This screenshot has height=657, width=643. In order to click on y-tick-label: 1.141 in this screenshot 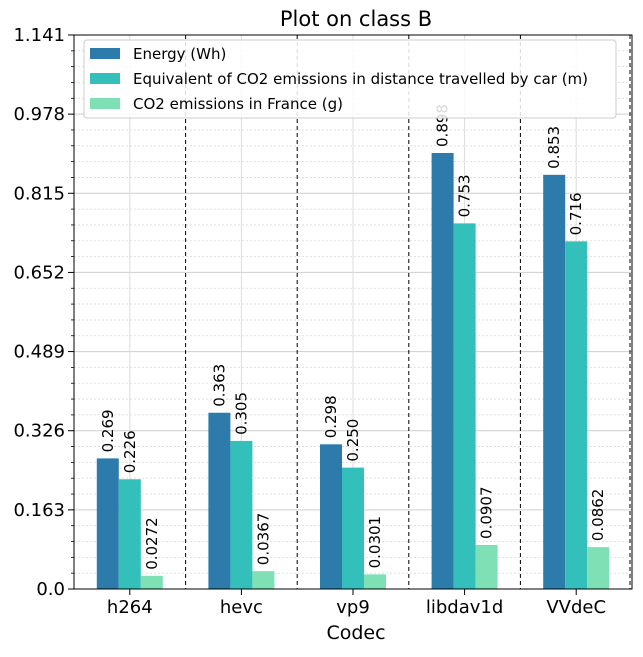, I will do `click(39, 35)`.